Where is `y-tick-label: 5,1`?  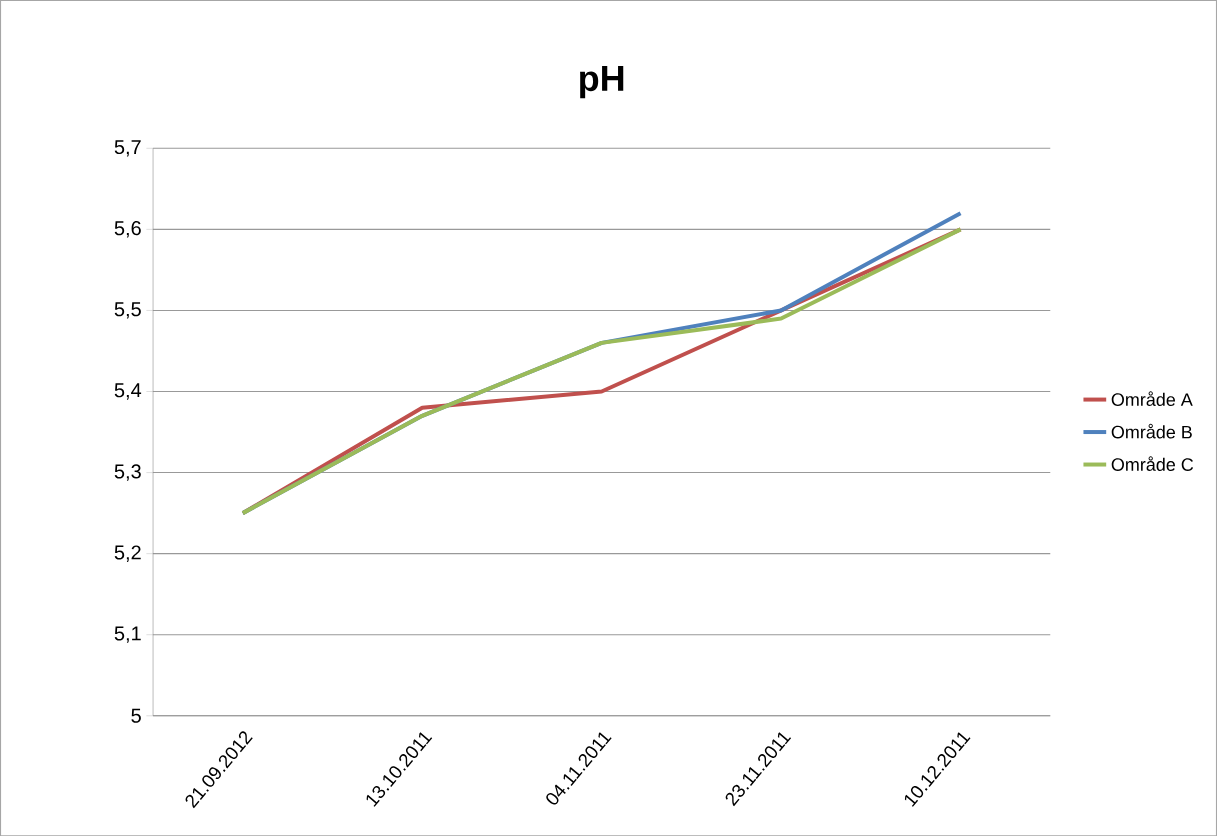 y-tick-label: 5,1 is located at coordinates (127, 634).